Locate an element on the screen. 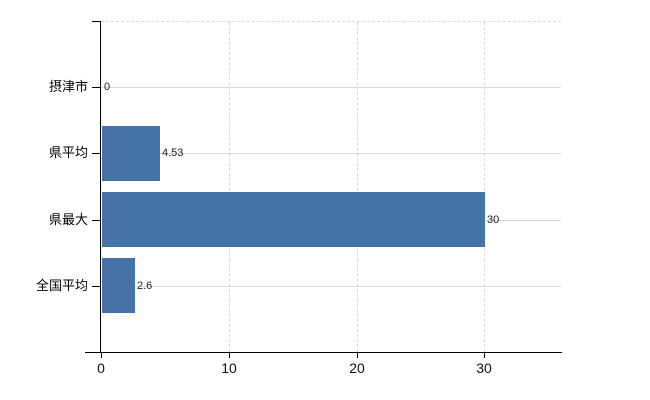 The image size is (650, 400). plot-top-border is located at coordinates (331, 21).